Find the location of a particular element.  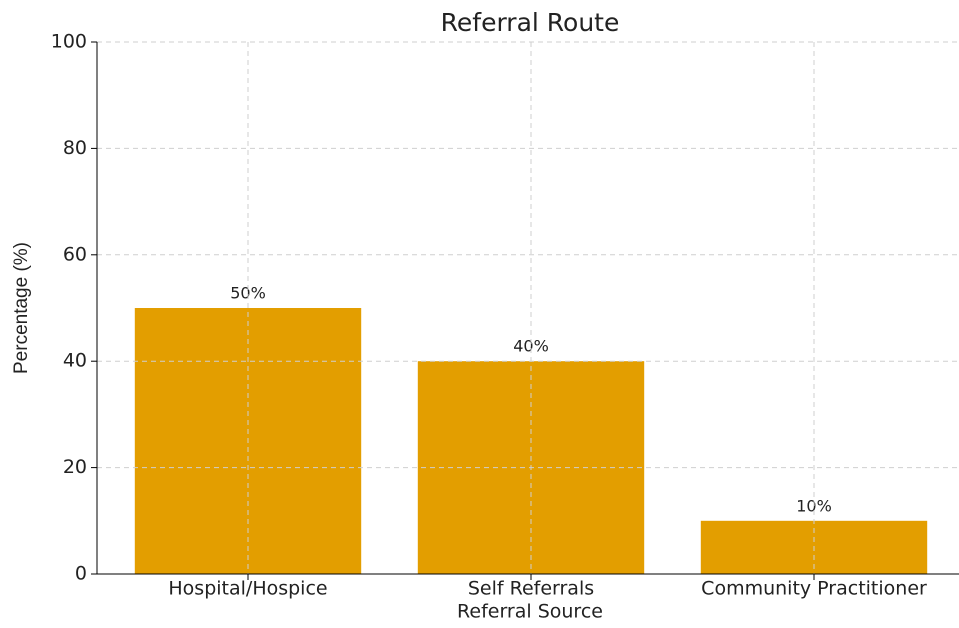

y-tick-label: 80 is located at coordinates (75, 148).